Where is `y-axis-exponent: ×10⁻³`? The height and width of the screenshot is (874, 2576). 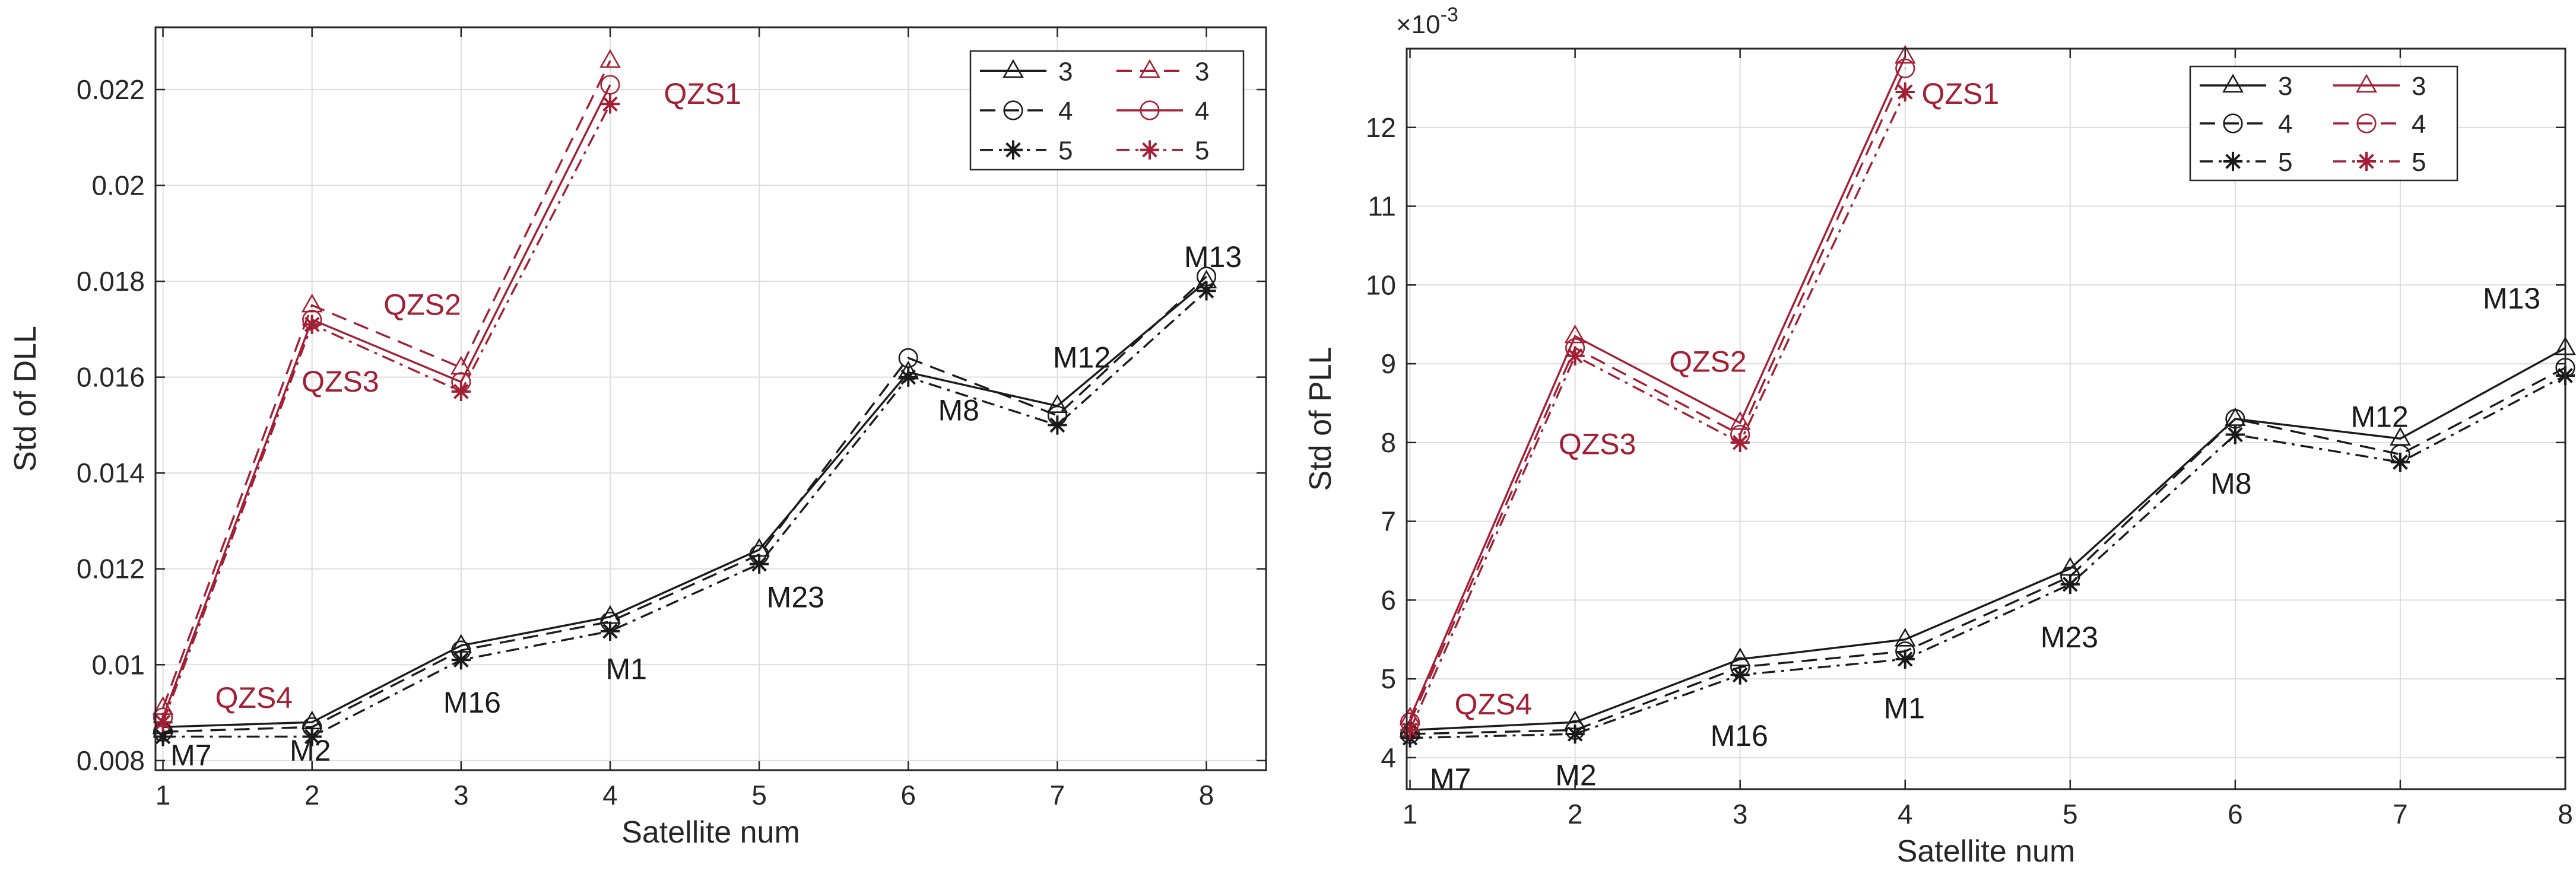
y-axis-exponent: ×10⁻³ is located at coordinates (1427, 21).